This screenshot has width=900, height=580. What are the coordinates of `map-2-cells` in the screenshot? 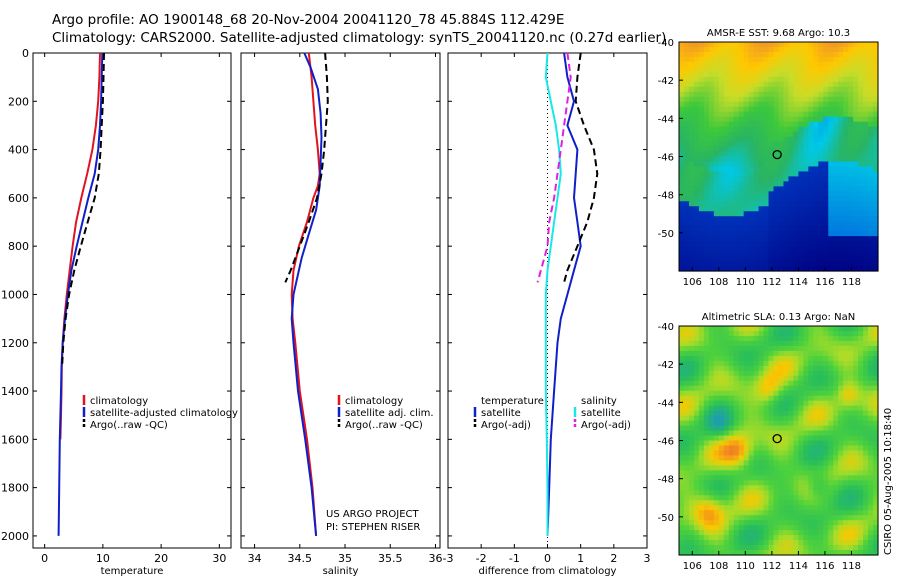 It's located at (779, 441).